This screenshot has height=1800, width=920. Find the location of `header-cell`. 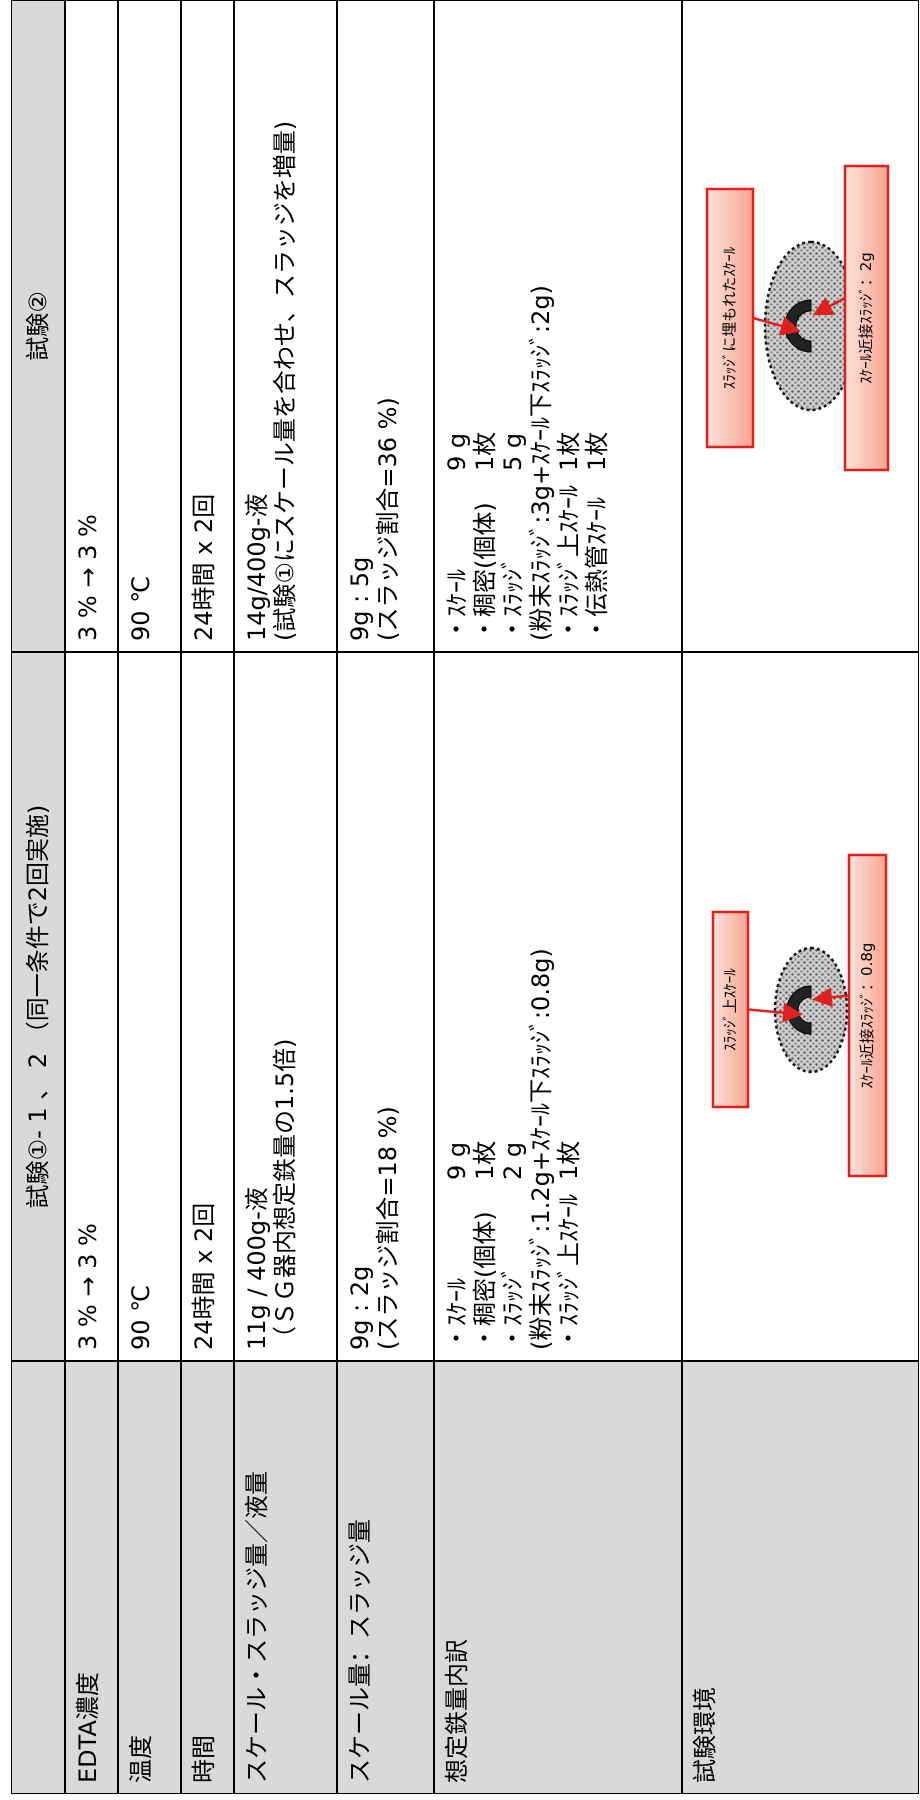

header-cell is located at coordinates (38, 1577).